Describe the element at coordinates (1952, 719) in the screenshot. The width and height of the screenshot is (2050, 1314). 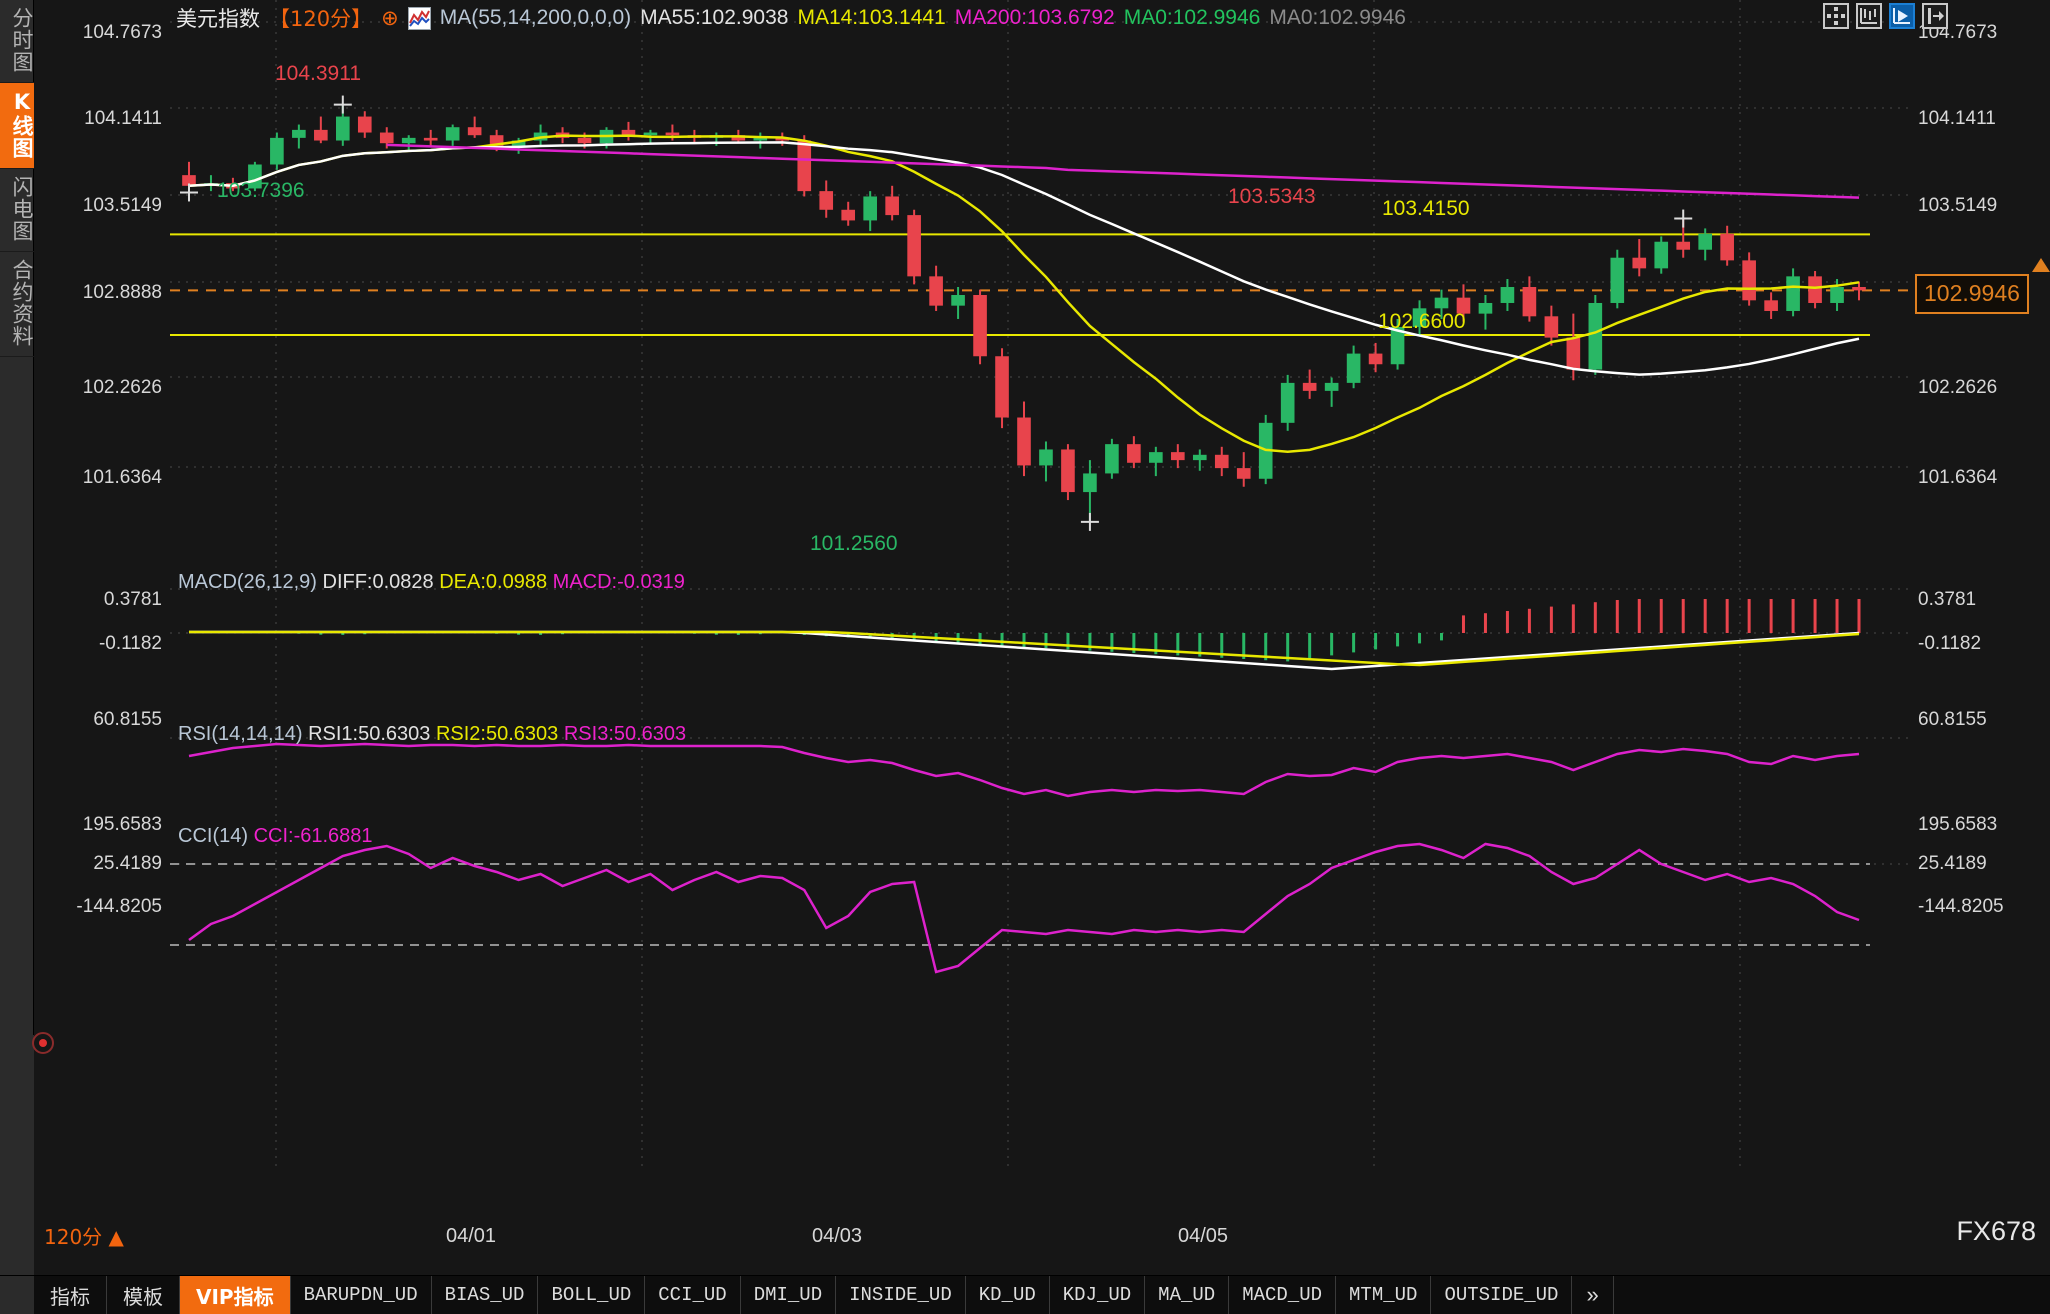
I see `right-axis-tick: 60.8155` at that location.